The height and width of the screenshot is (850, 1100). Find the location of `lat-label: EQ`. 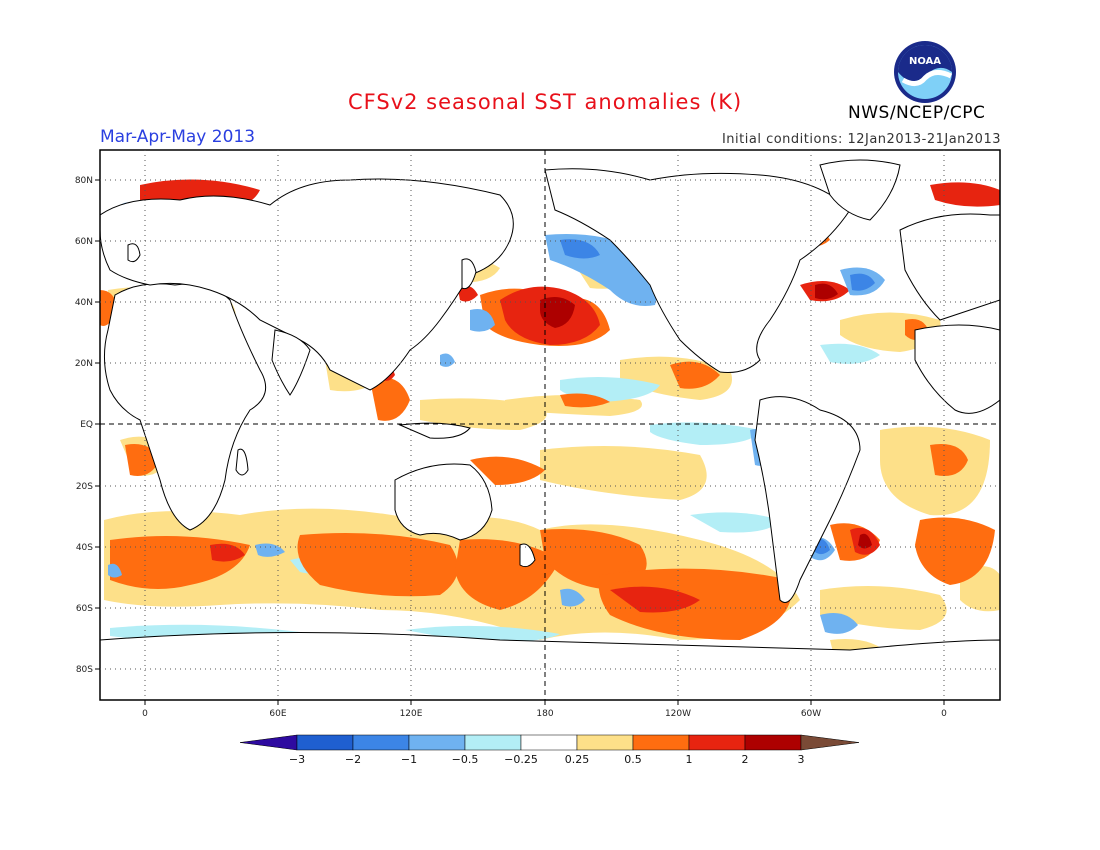

lat-label: EQ is located at coordinates (86, 425).